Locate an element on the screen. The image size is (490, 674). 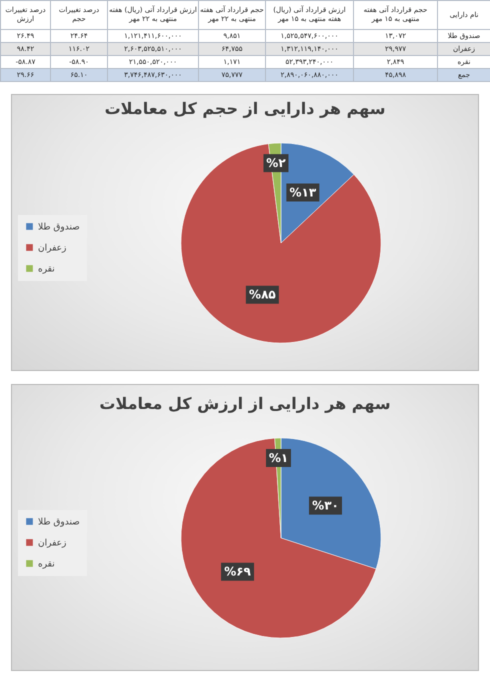
data-label: %۶۹ is located at coordinates (238, 571).